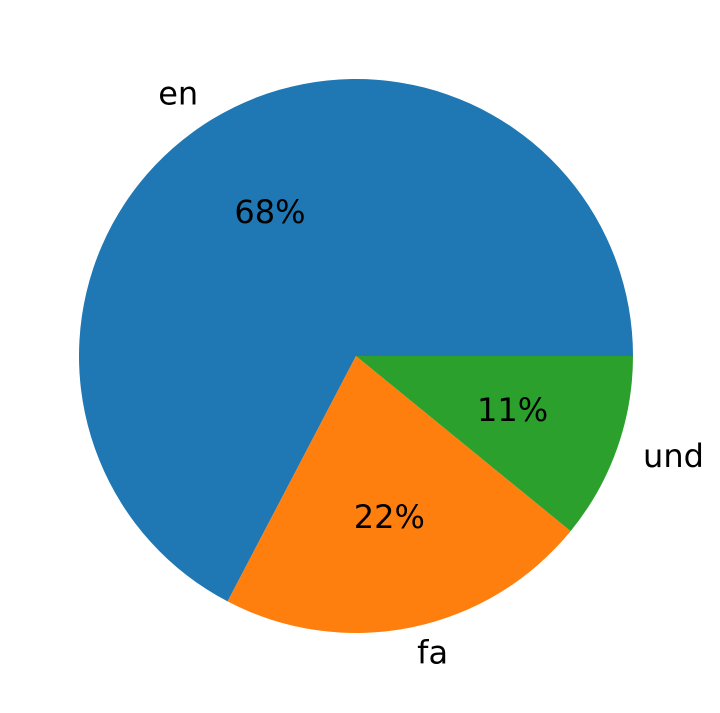  Describe the element at coordinates (494, 444) in the screenshot. I see `pie-slice` at that location.